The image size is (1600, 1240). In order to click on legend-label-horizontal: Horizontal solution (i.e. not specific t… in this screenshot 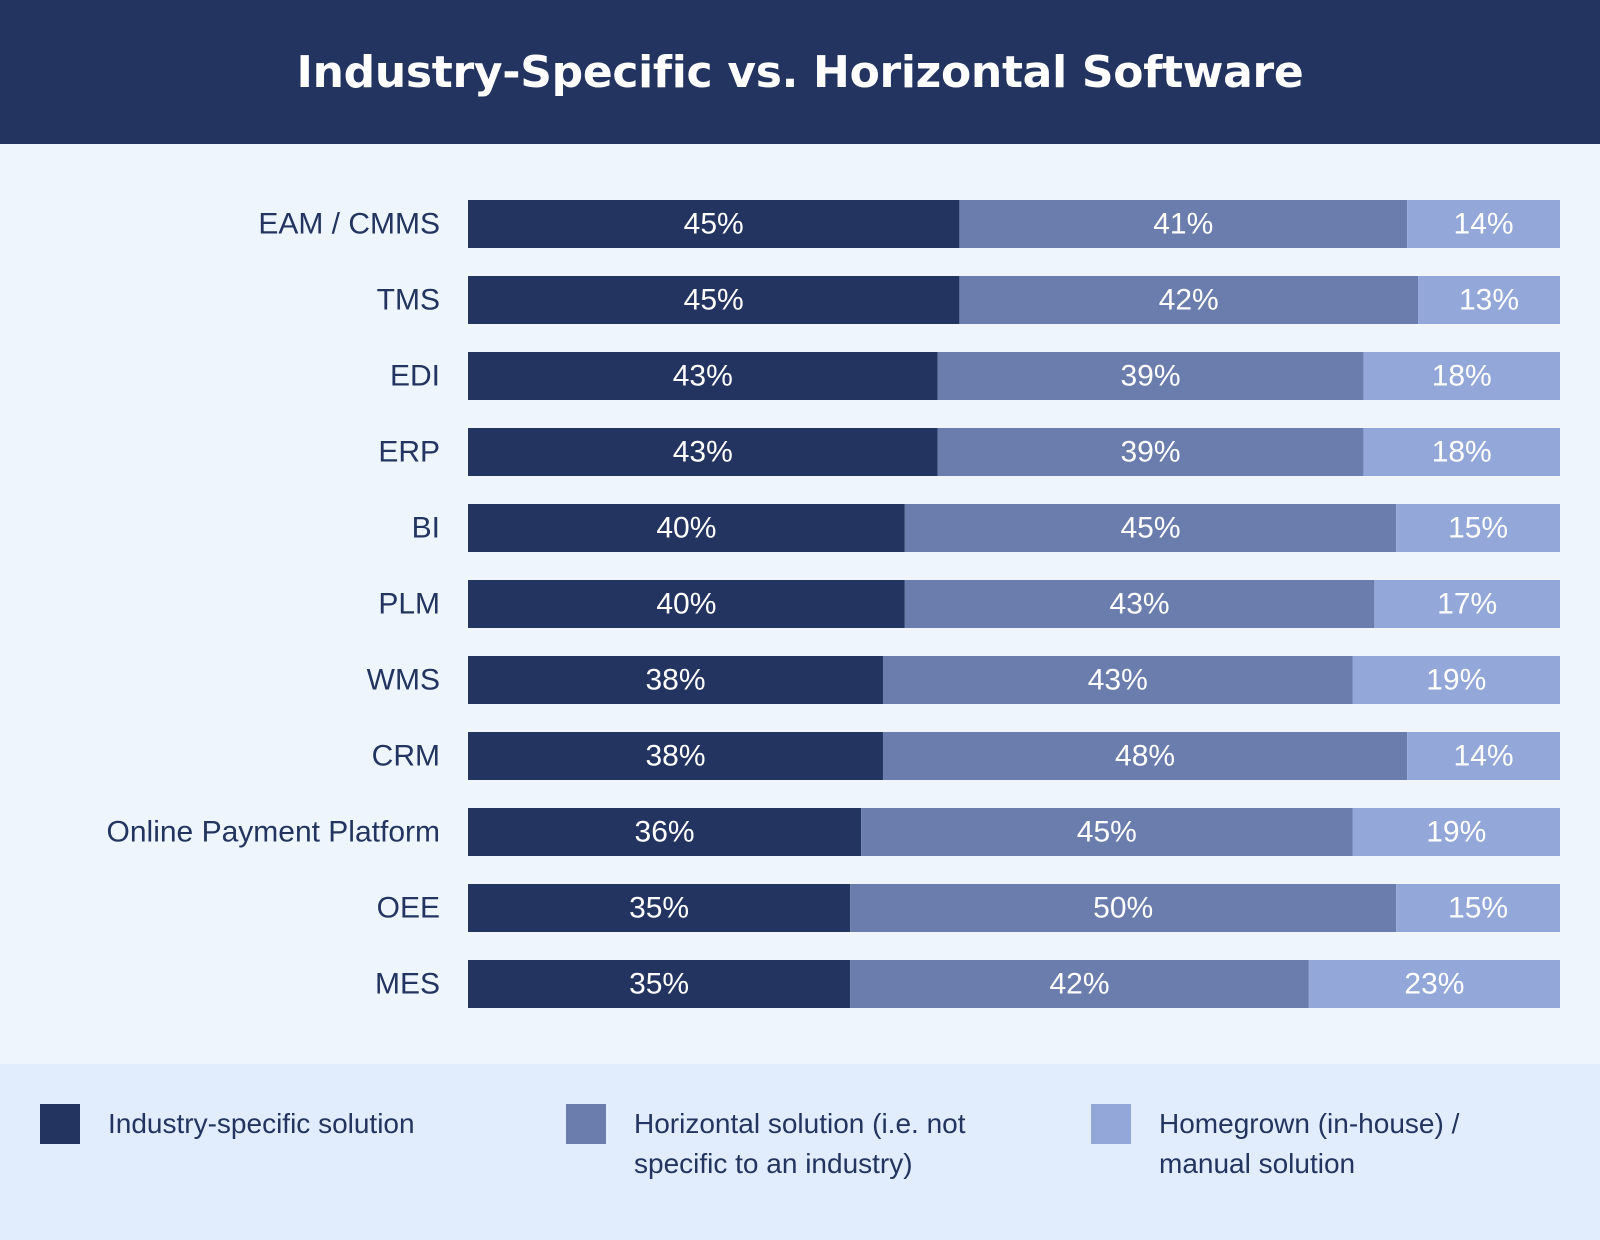, I will do `click(800, 1143)`.